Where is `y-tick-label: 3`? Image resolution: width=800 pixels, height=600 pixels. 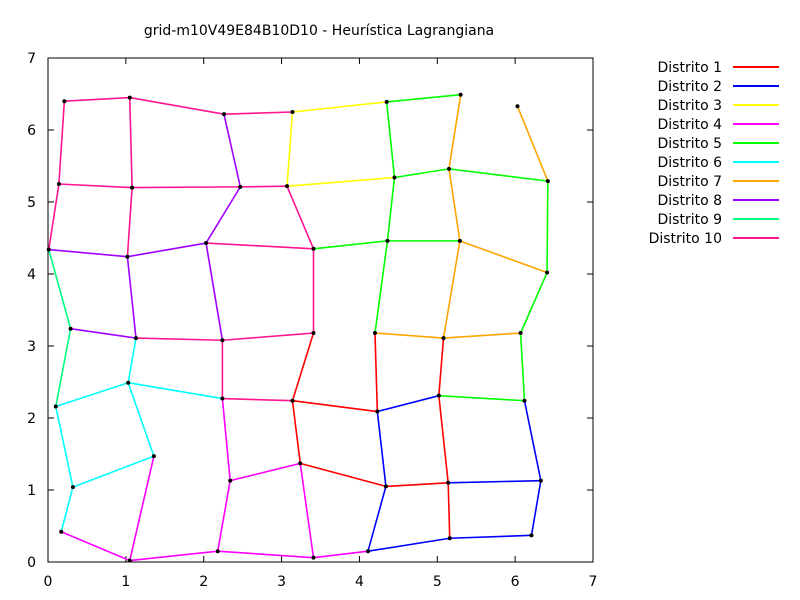
y-tick-label: 3 is located at coordinates (31, 347).